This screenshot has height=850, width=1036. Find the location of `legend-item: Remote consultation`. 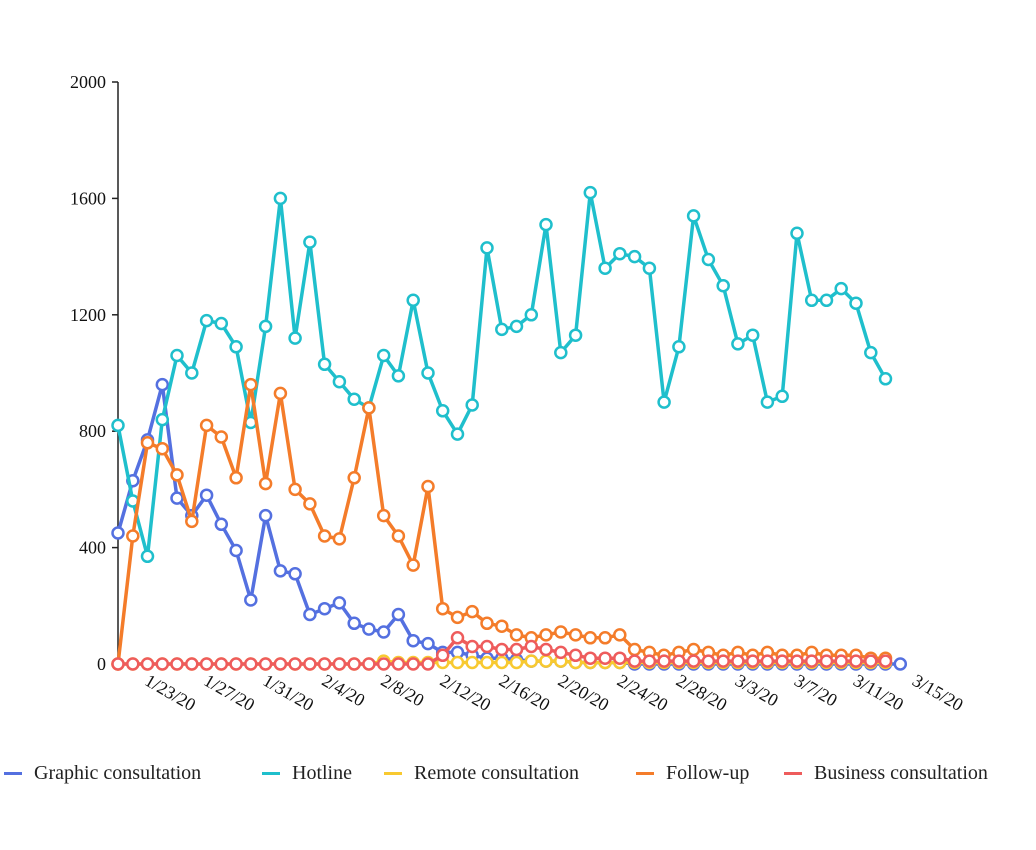

legend-item: Remote consultation is located at coordinates (481, 773).